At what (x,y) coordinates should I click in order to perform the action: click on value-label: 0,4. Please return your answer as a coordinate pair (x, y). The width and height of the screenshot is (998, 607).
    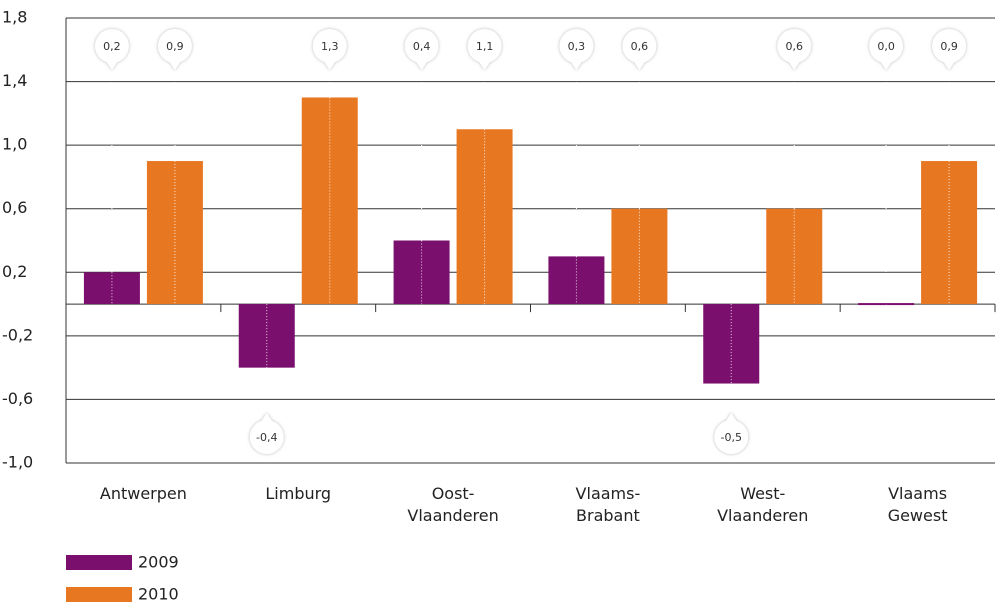
    Looking at the image, I should click on (422, 46).